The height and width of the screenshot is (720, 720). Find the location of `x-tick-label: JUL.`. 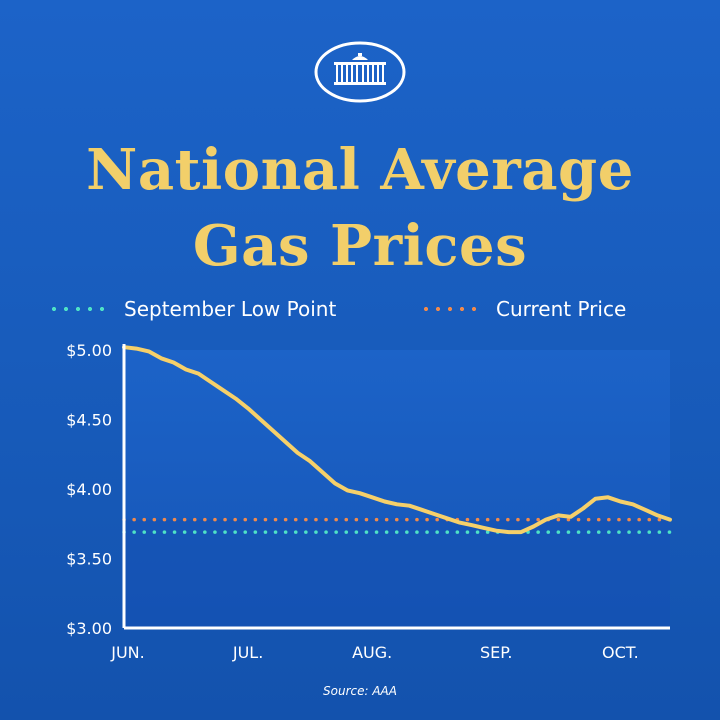

x-tick-label: JUL. is located at coordinates (247, 652).